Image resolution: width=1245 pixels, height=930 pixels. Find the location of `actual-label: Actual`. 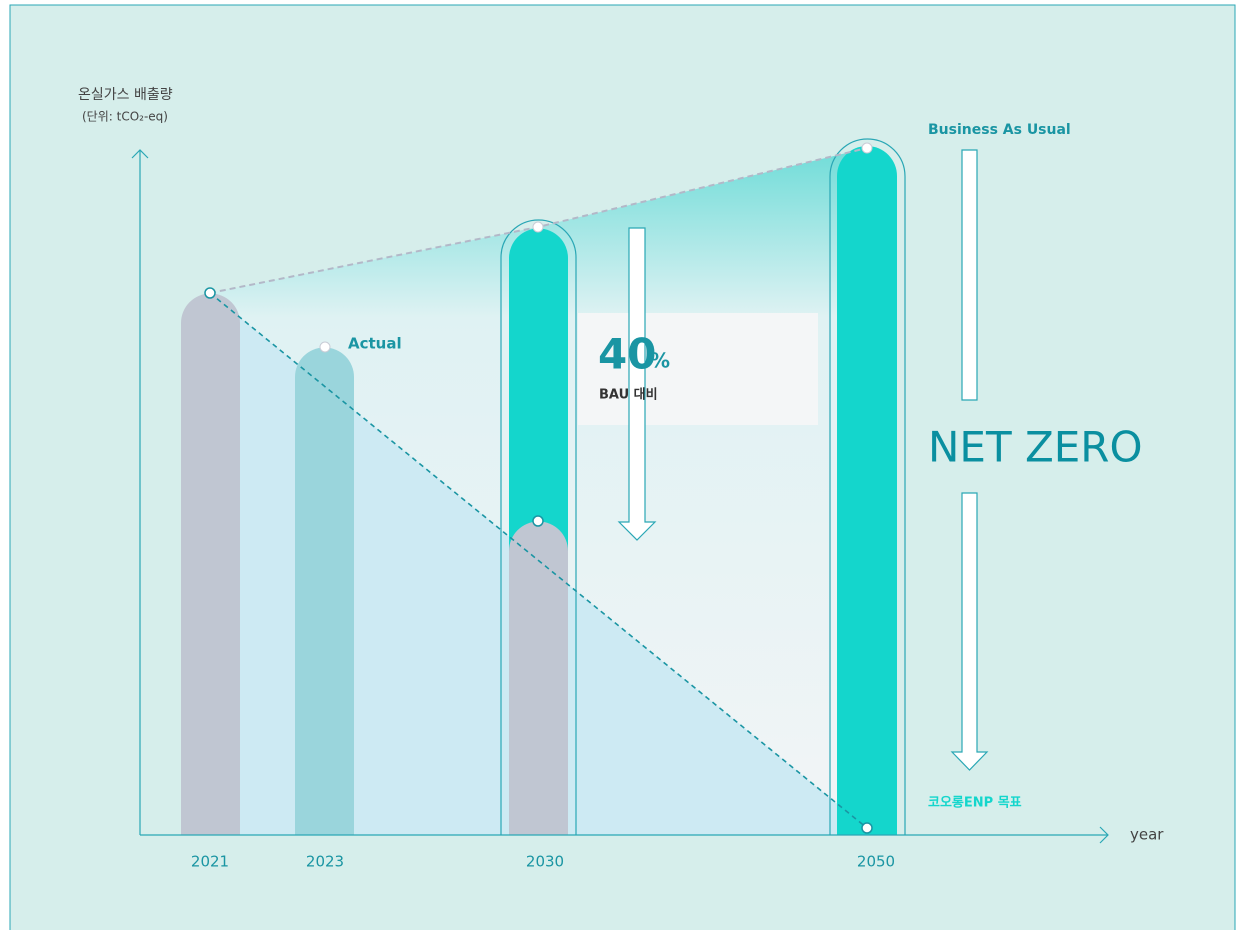

actual-label: Actual is located at coordinates (375, 344).